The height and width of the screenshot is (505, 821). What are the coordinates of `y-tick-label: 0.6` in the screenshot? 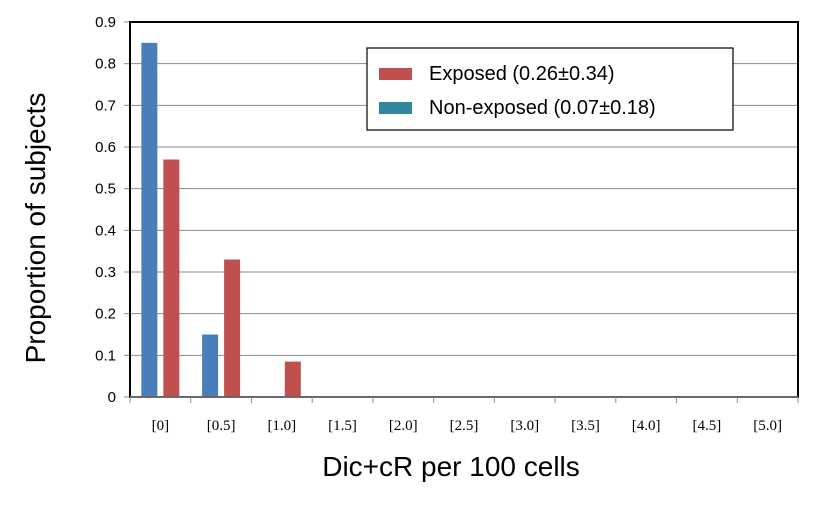 It's located at (105, 147).